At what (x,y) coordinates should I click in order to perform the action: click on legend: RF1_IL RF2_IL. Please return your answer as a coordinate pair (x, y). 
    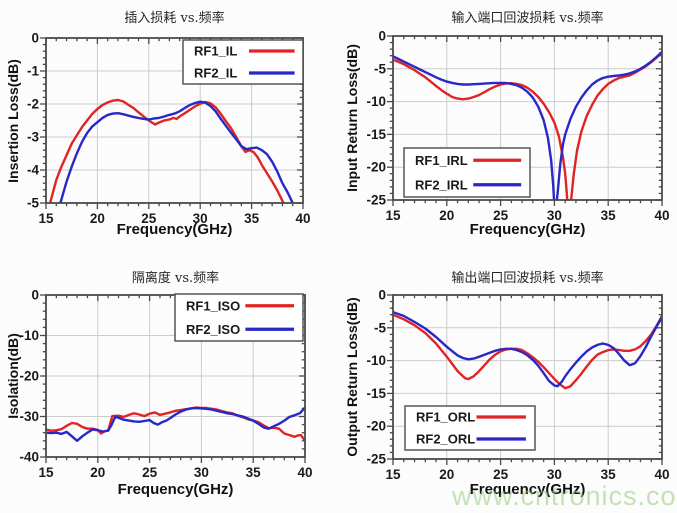
    Looking at the image, I should click on (243, 62).